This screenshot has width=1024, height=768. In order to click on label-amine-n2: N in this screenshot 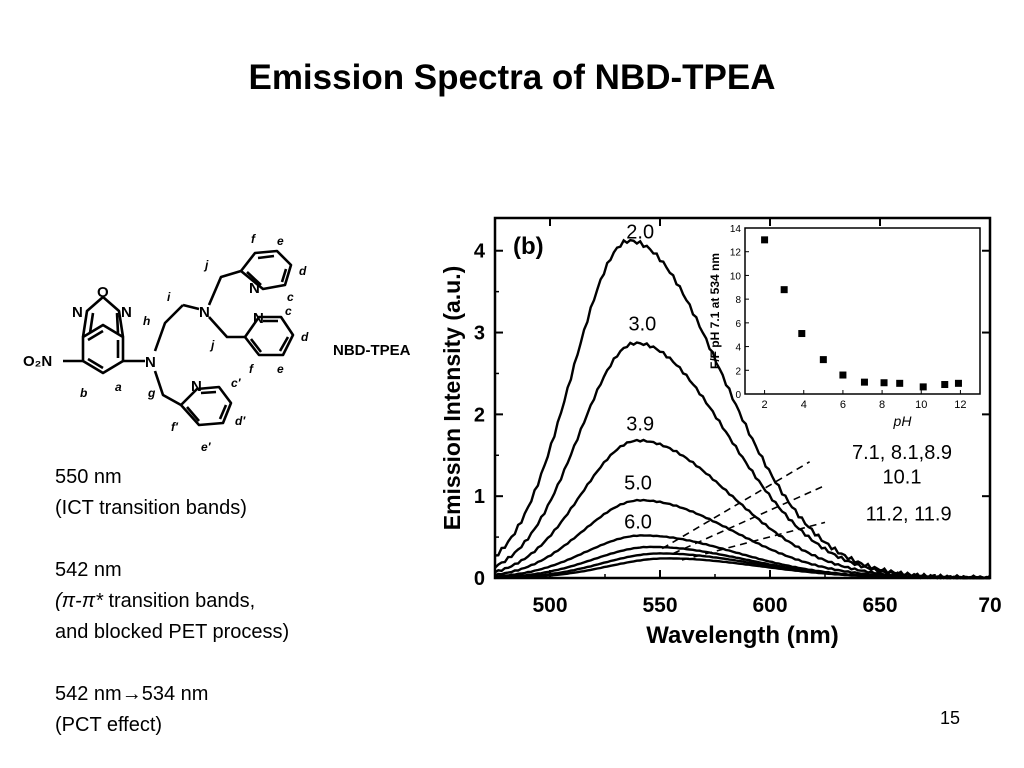, I will do `click(204, 312)`.